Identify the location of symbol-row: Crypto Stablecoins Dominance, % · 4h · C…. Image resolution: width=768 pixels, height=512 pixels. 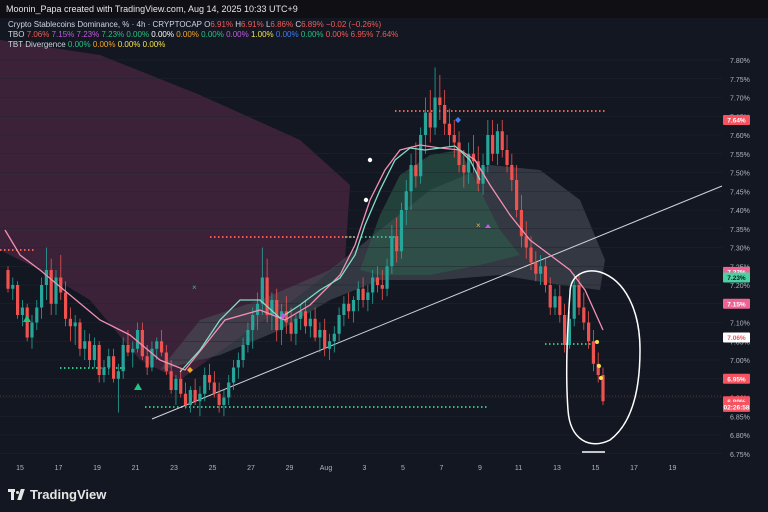
(195, 24).